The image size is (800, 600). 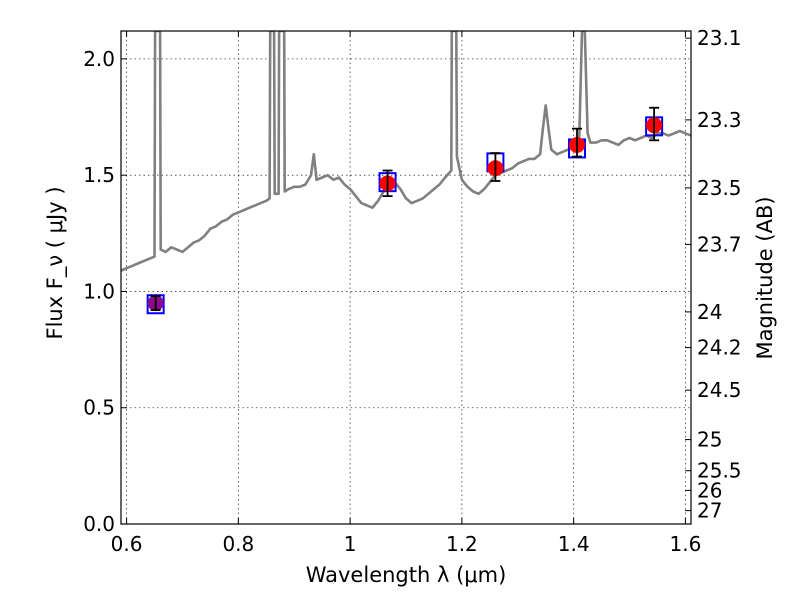 I want to click on x-tick-label: 0.6, so click(x=127, y=544).